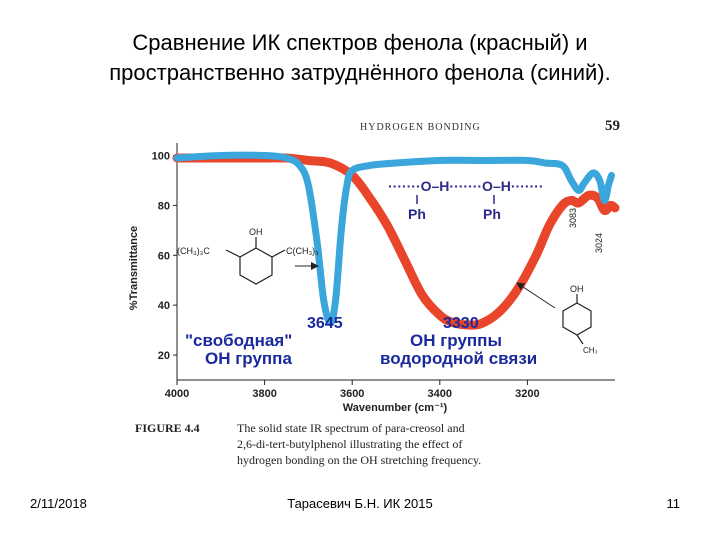 This screenshot has height=540, width=720. I want to click on hbond-ph-1: Ph, so click(417, 214).